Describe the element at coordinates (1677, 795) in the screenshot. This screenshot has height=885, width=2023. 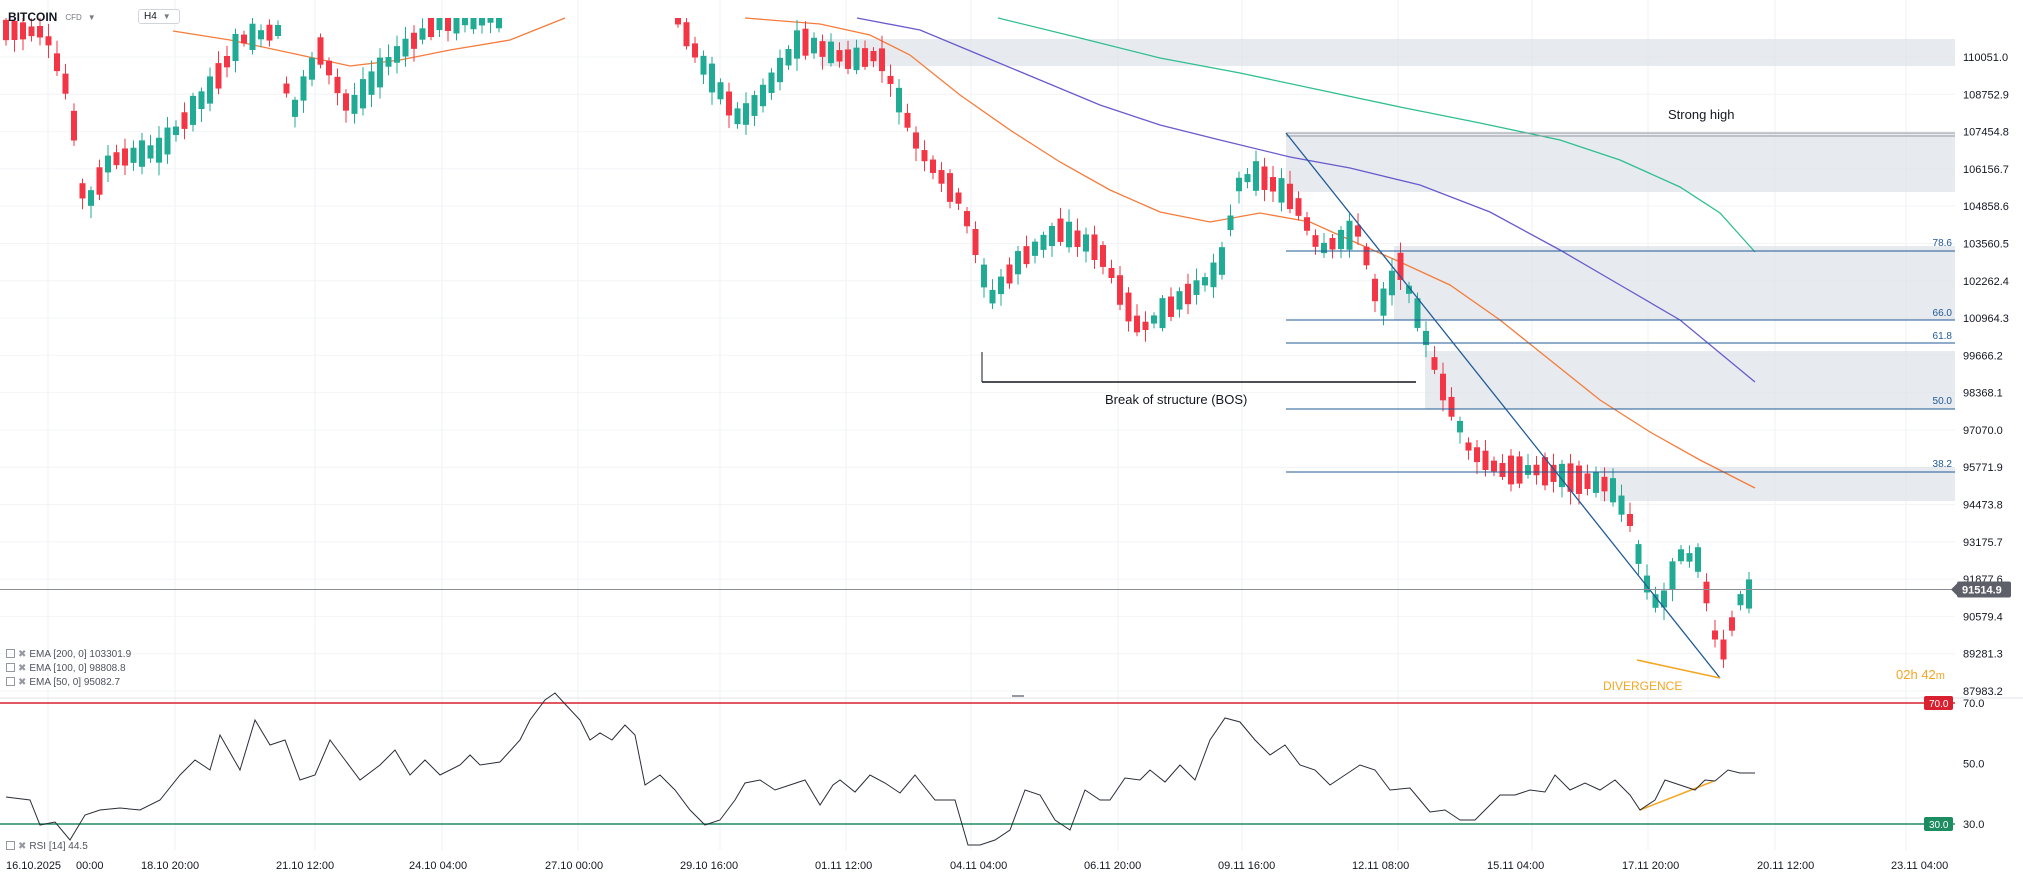
I see `rsi-divergence-line` at that location.